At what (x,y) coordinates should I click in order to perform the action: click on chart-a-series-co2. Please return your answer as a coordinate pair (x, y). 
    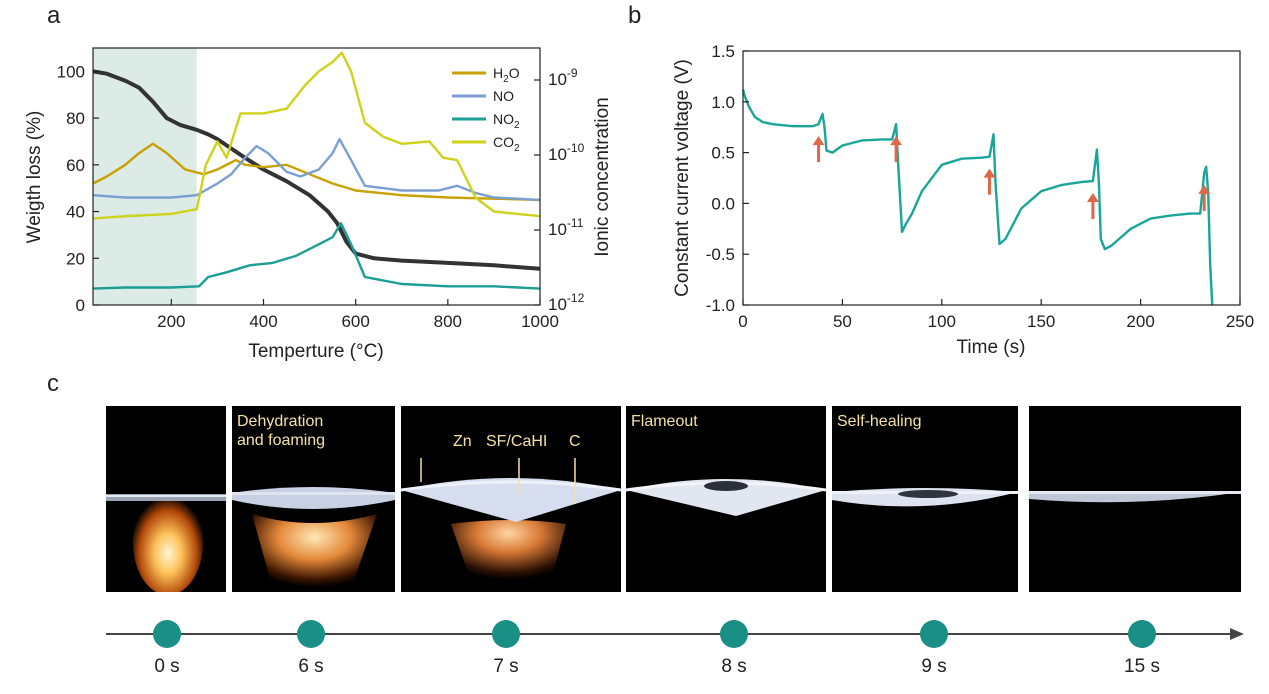
    Looking at the image, I should click on (316, 135).